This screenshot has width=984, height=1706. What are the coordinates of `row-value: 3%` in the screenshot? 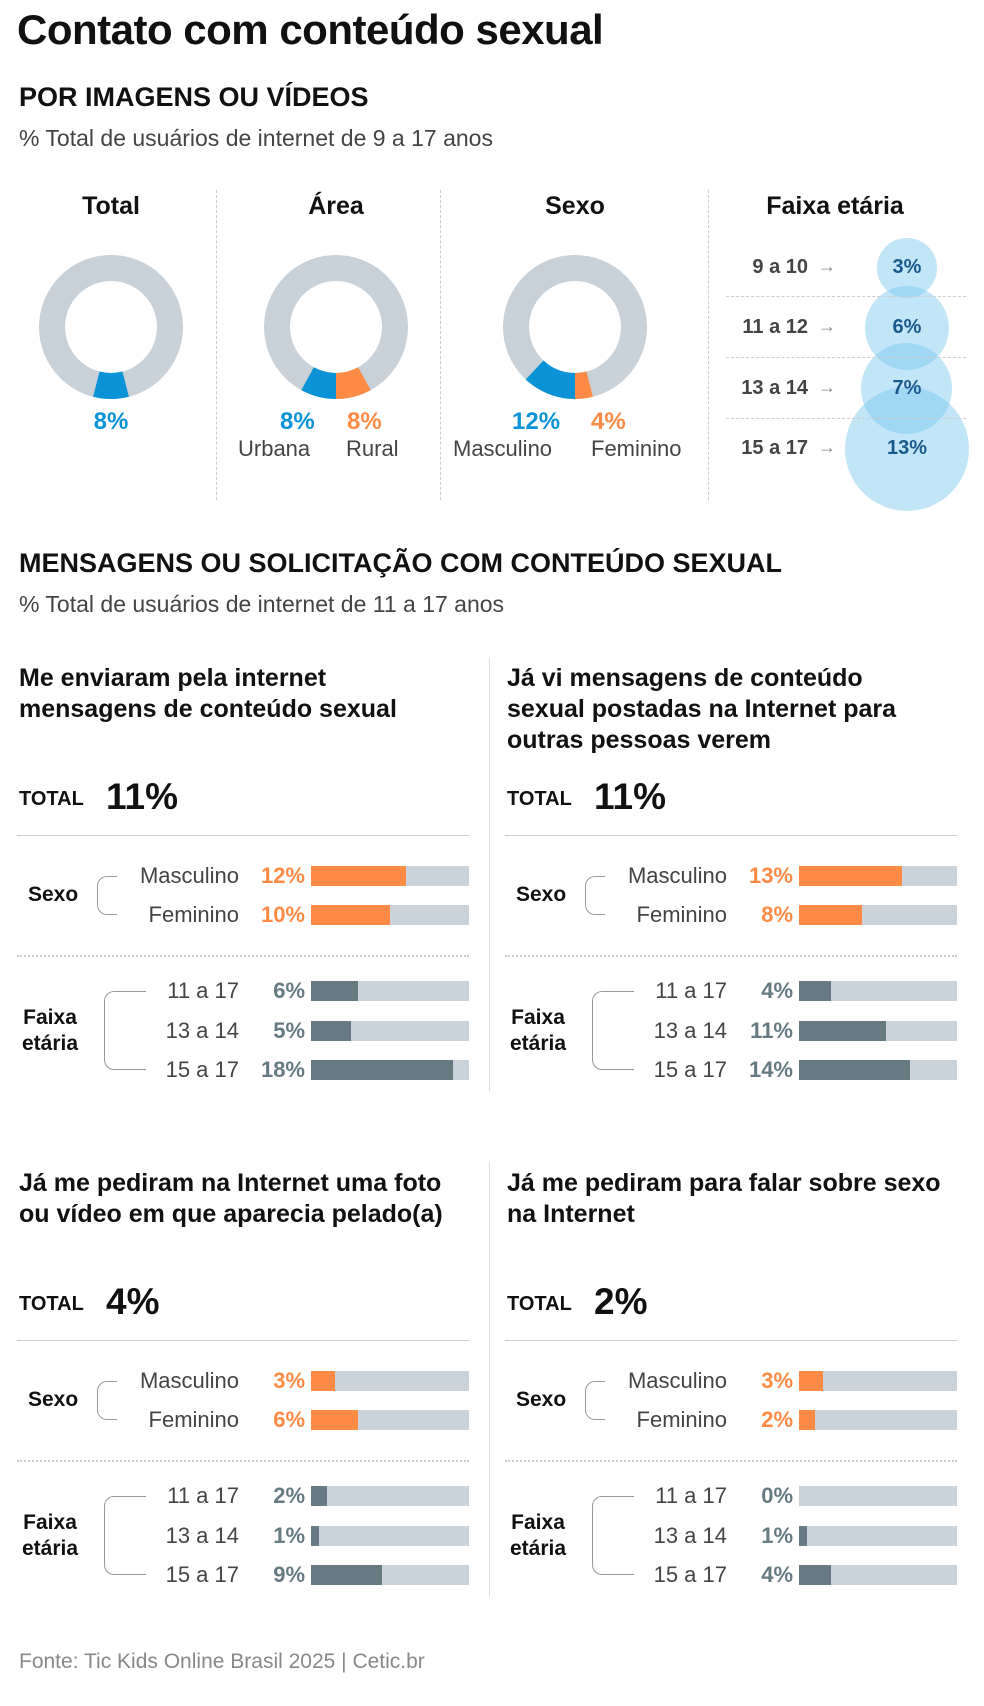 It's located at (777, 1380).